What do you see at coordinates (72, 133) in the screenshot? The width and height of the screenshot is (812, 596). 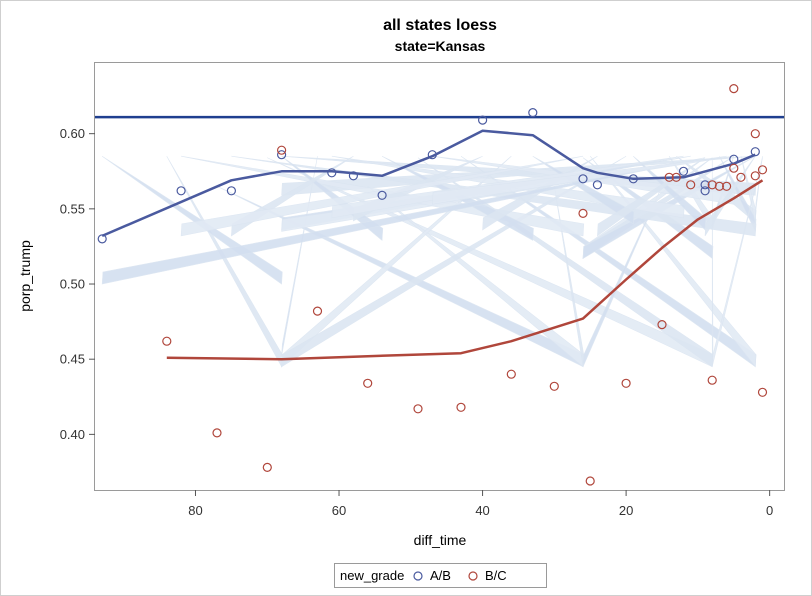 I see `y-tick-label: 0.60` at bounding box center [72, 133].